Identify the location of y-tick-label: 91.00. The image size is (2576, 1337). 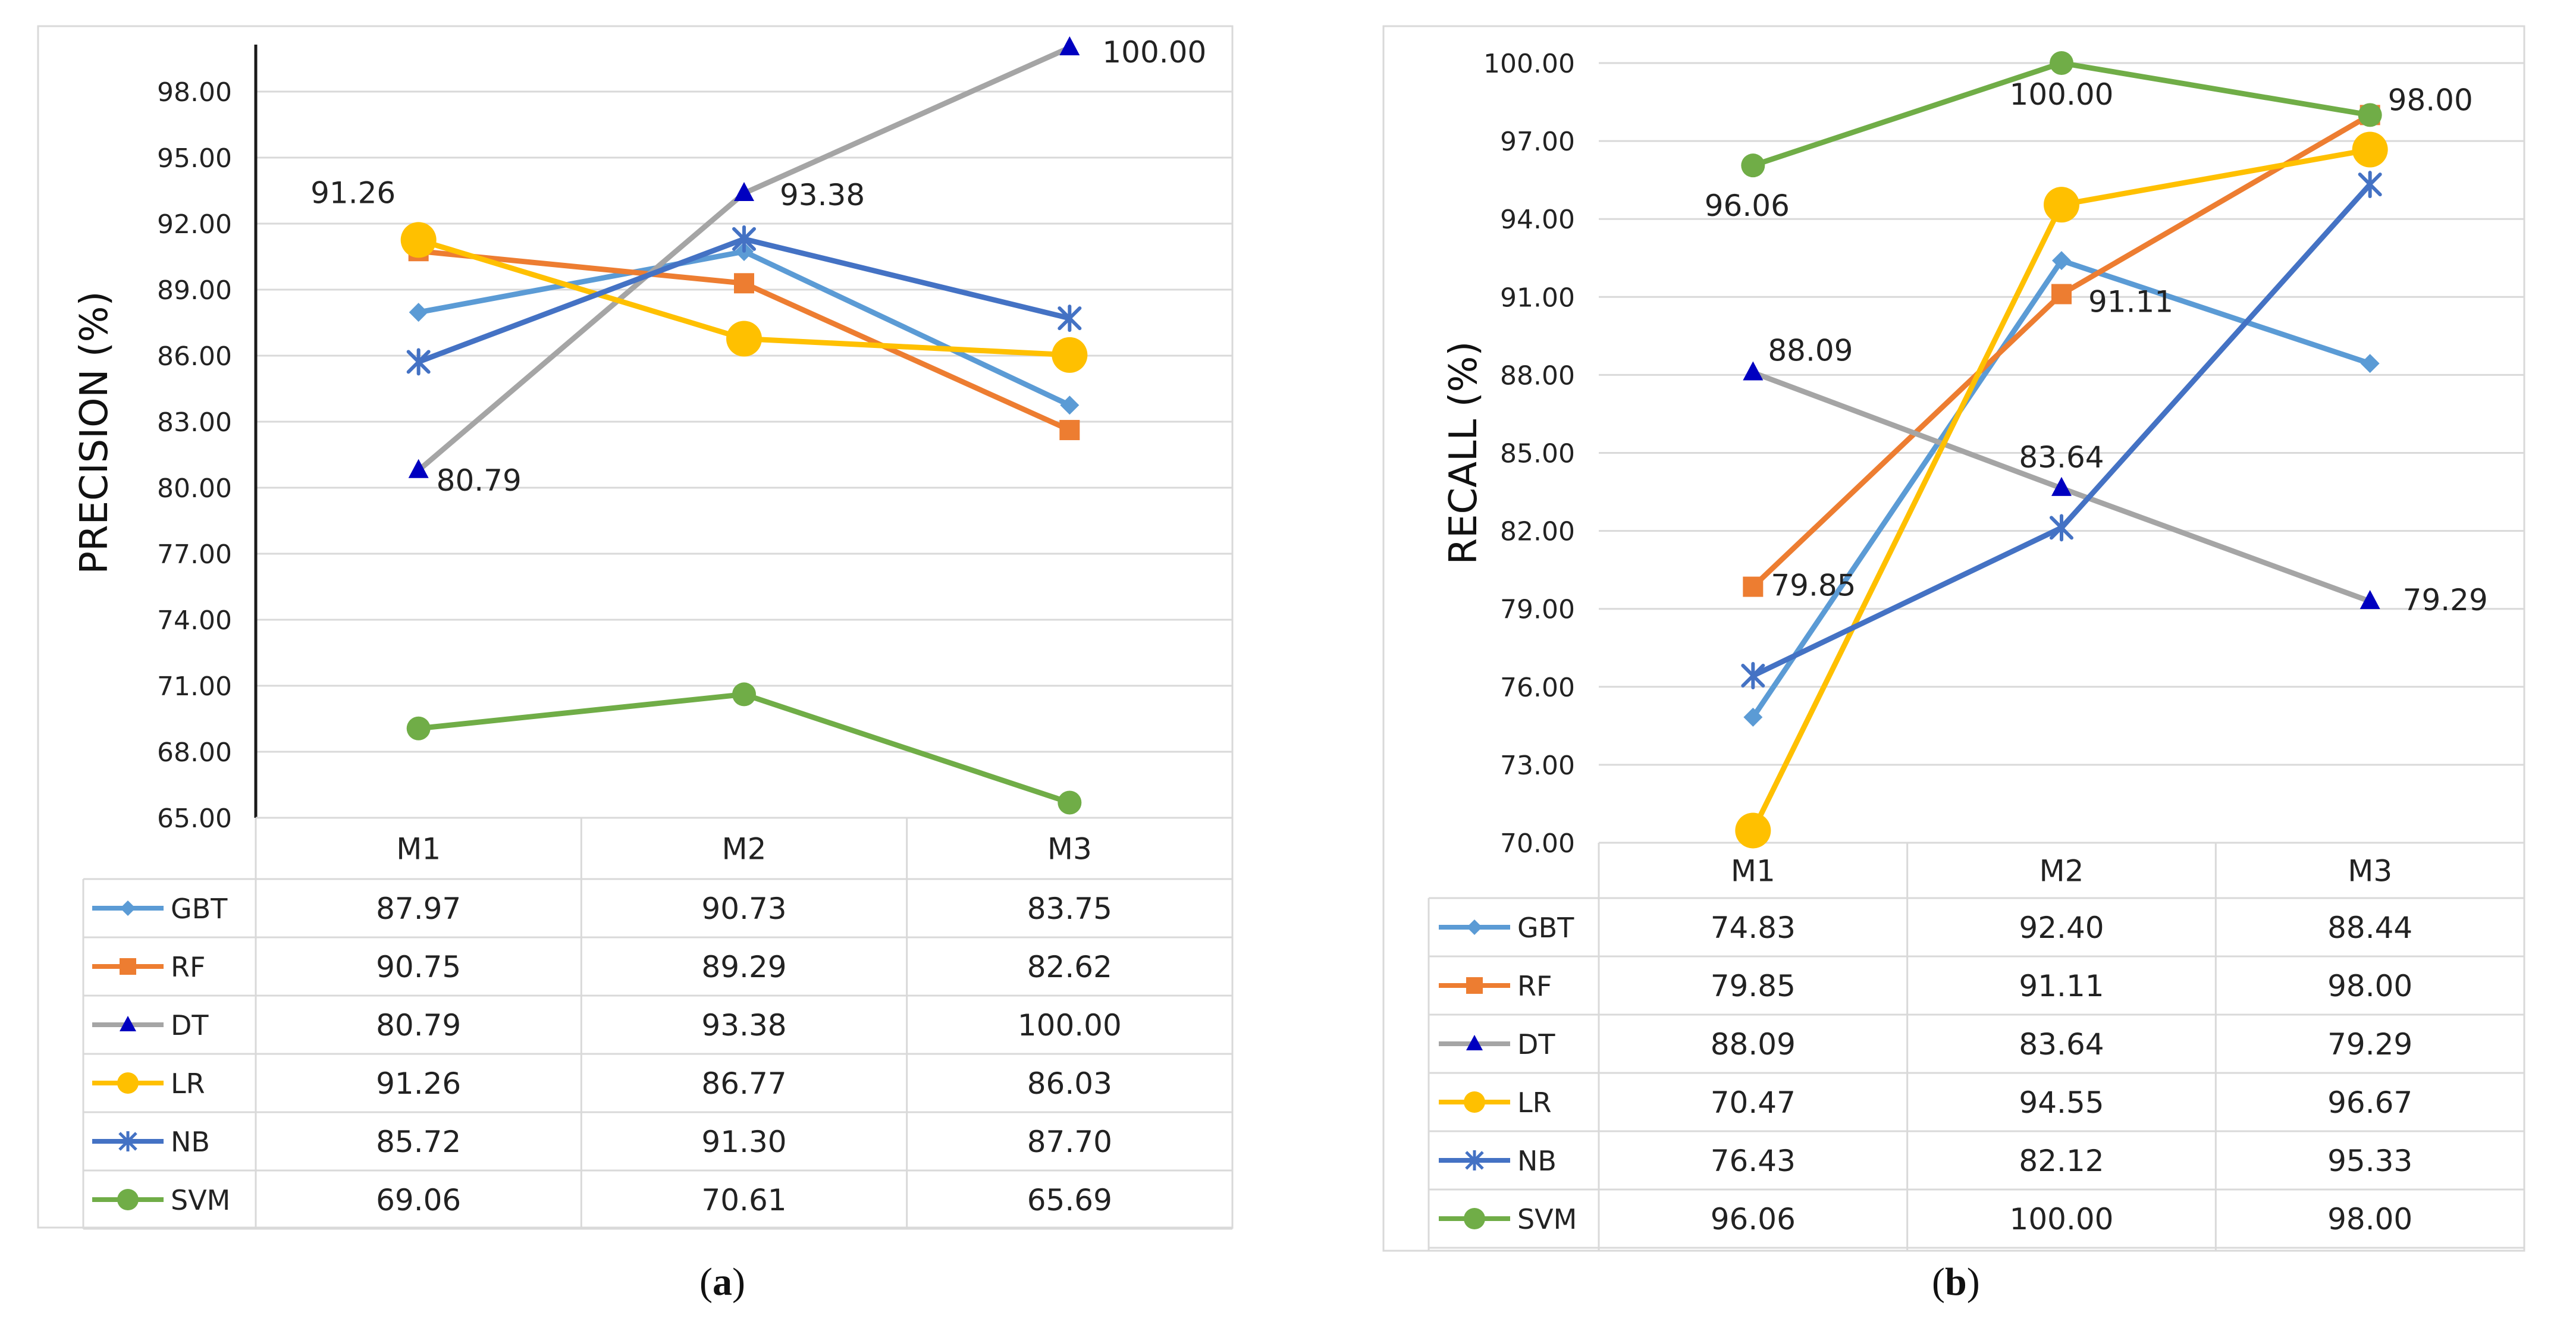
(1537, 298).